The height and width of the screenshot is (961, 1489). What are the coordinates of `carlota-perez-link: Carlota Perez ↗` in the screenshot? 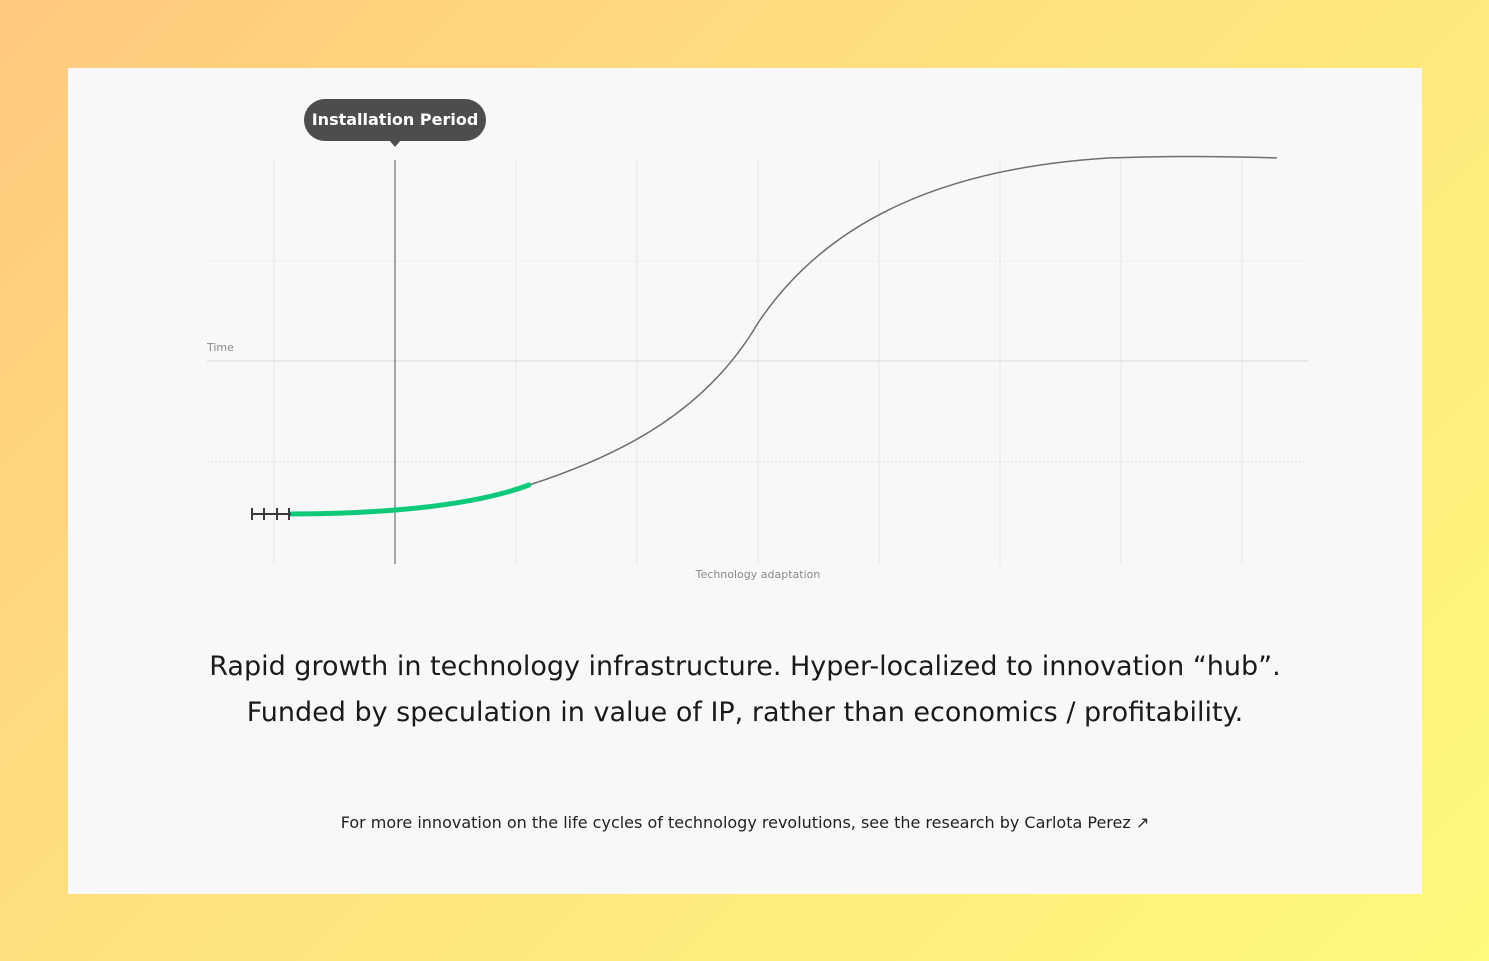 It's located at (1086, 822).